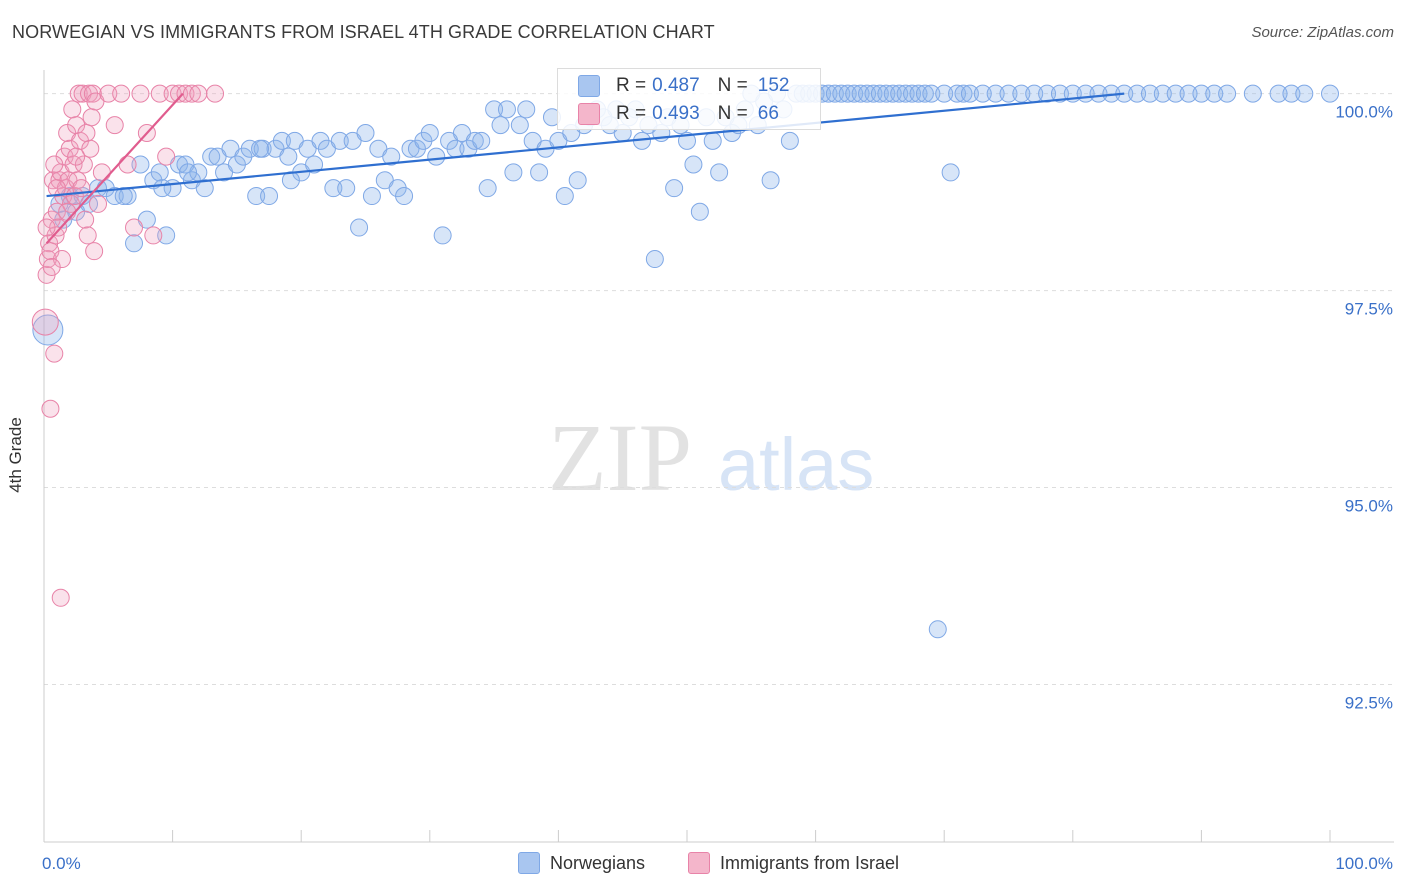  What do you see at coordinates (1364, 863) in the screenshot?
I see `x-tick-label: 100.0%` at bounding box center [1364, 863].